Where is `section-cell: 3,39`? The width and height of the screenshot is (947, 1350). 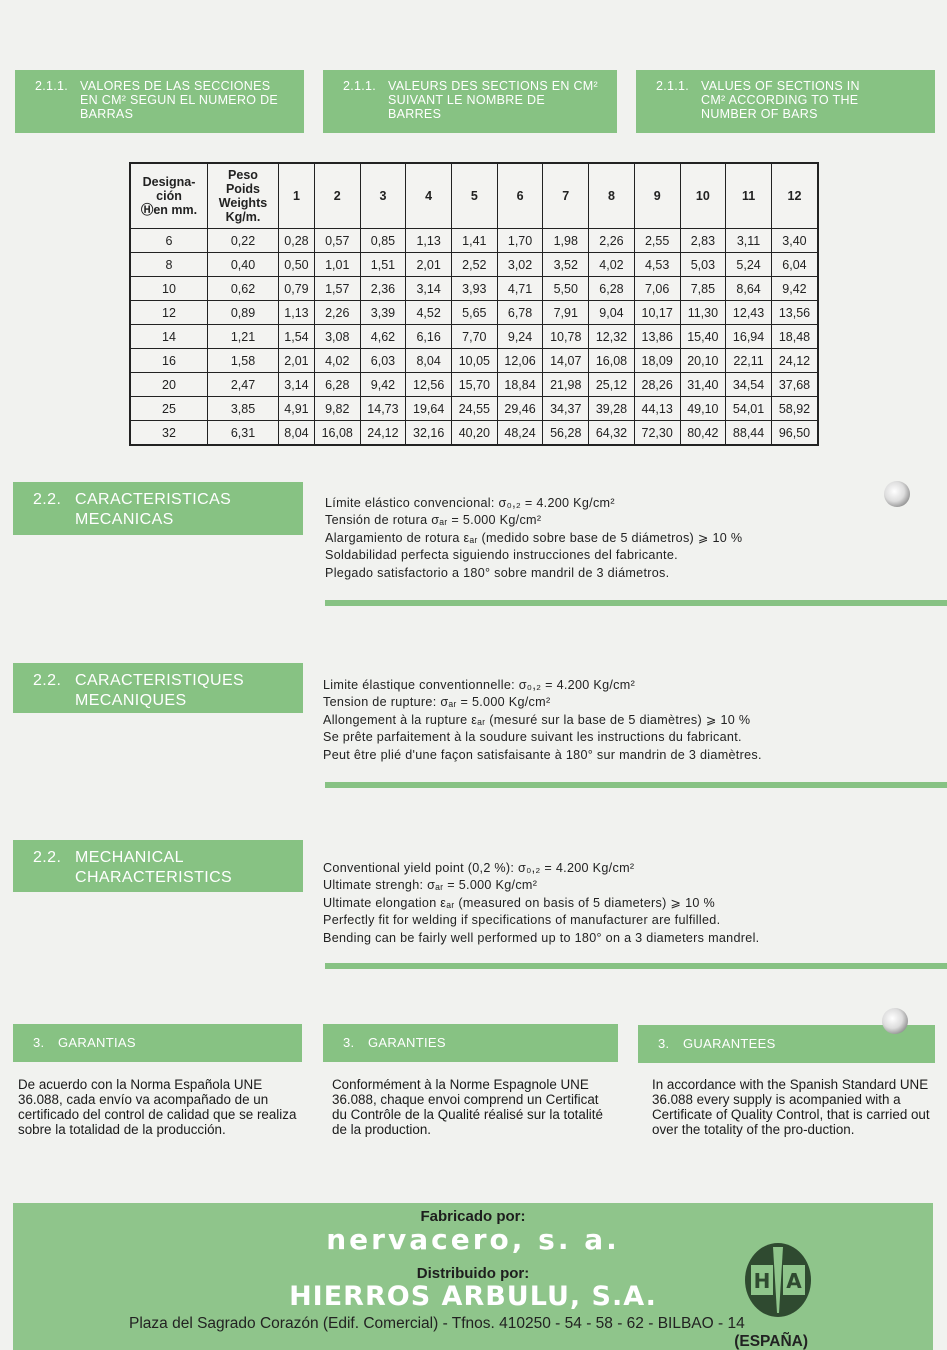
section-cell: 3,39 is located at coordinates (383, 312).